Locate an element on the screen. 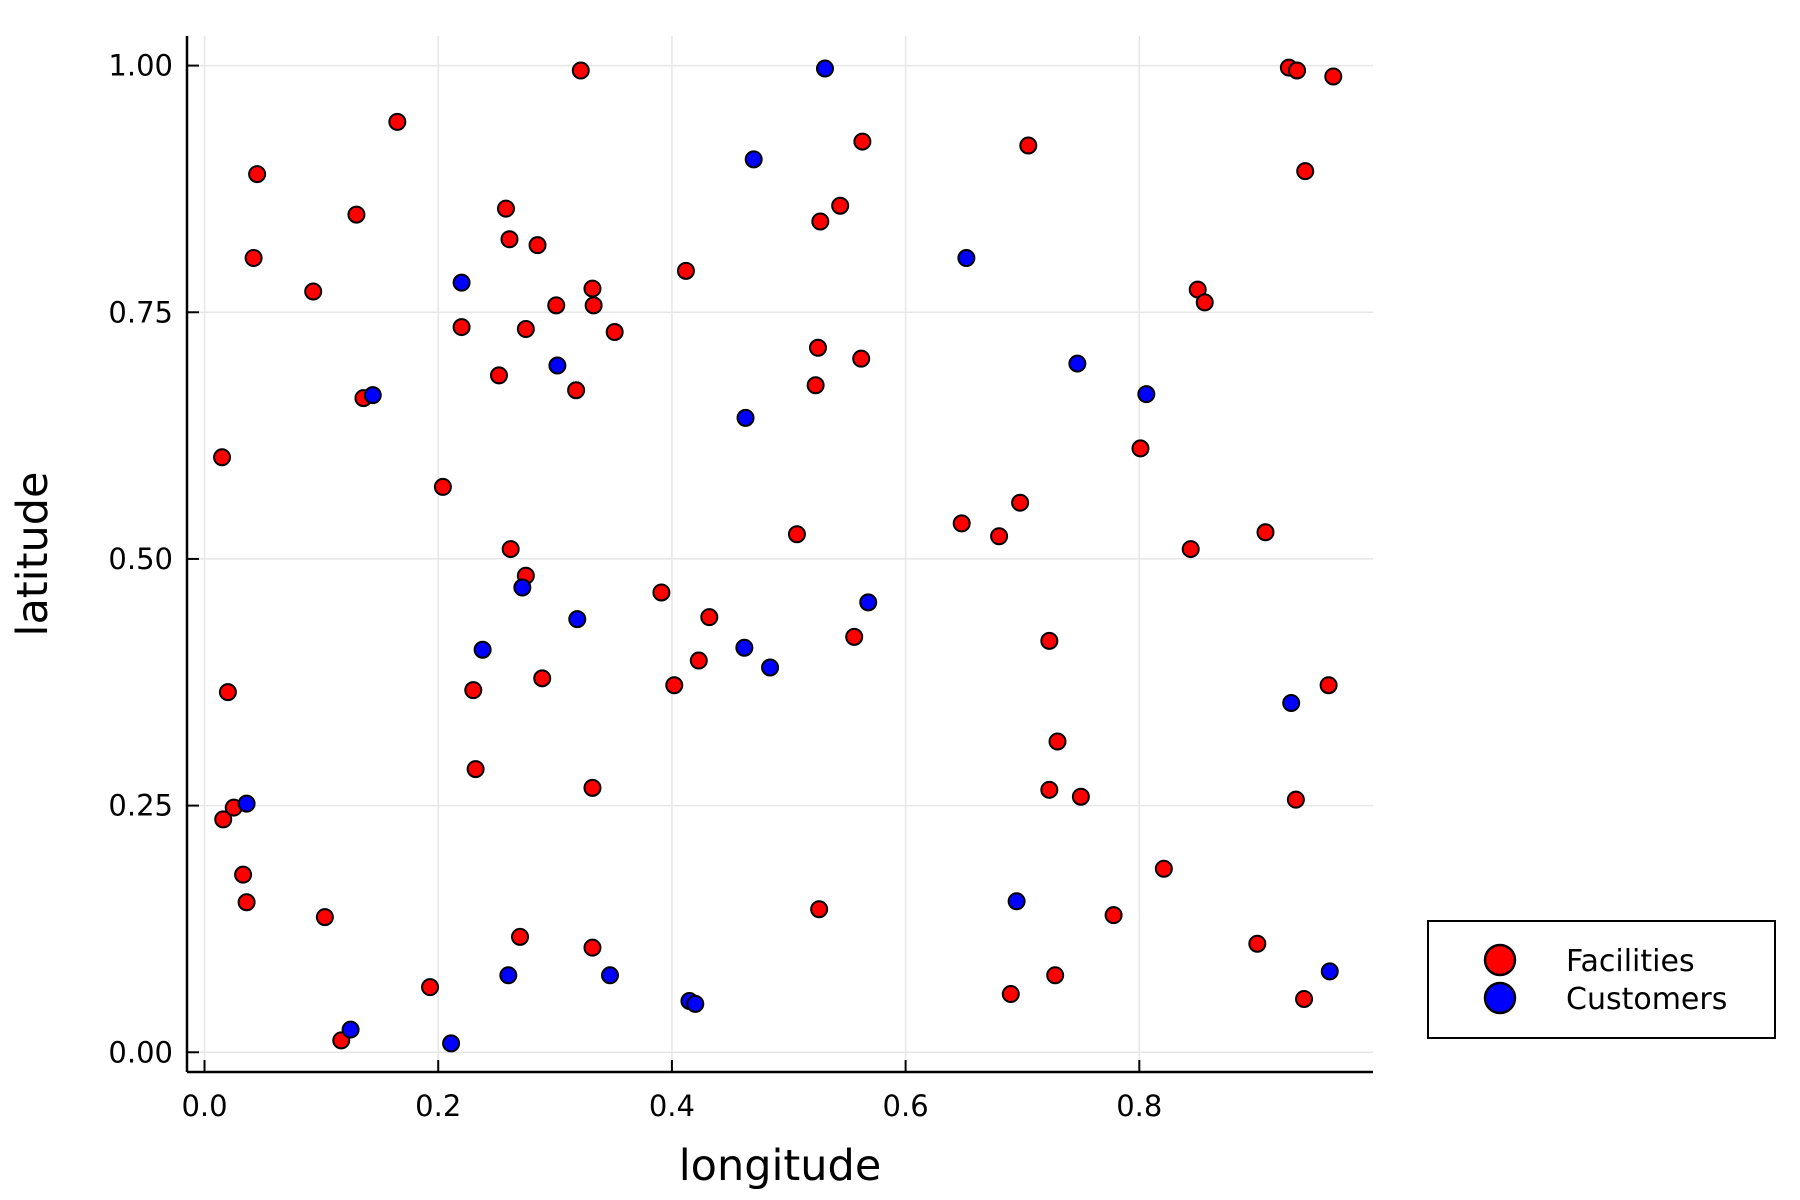  x-axis-ticks: 0.0 0.2 0.4 0.6 0.8 is located at coordinates (671, 1091).